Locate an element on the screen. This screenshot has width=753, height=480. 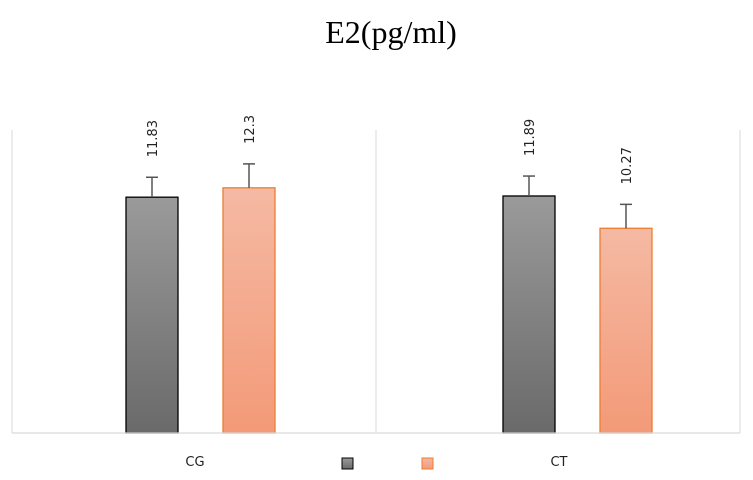
data-label: 11.83 is located at coordinates (153, 138).